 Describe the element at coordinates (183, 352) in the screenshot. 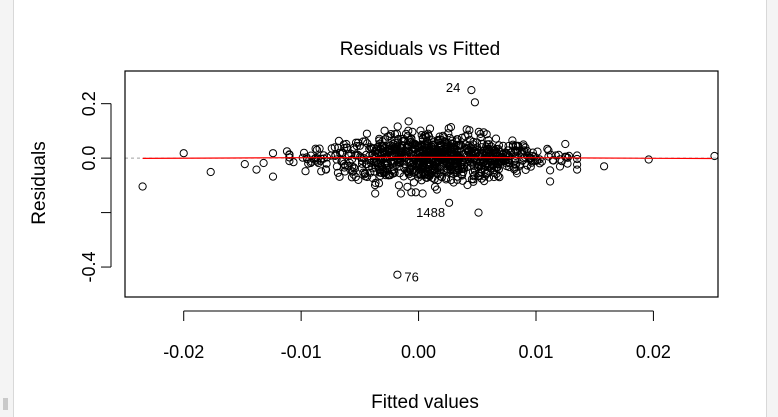

I see `x-tick-label: -0.02` at that location.